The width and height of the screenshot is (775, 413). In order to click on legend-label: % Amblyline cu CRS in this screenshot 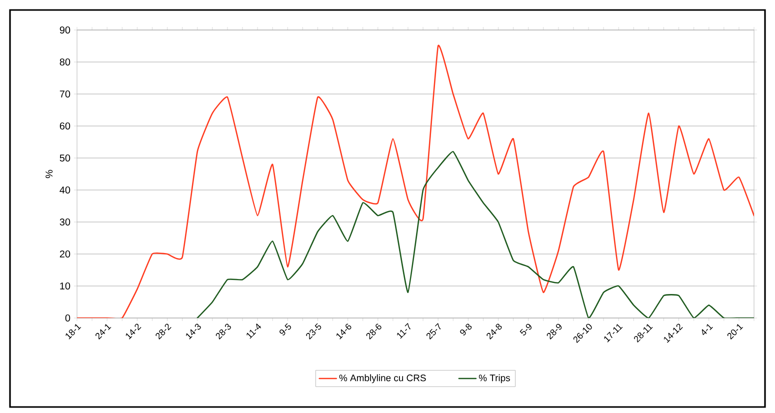, I will do `click(382, 379)`.